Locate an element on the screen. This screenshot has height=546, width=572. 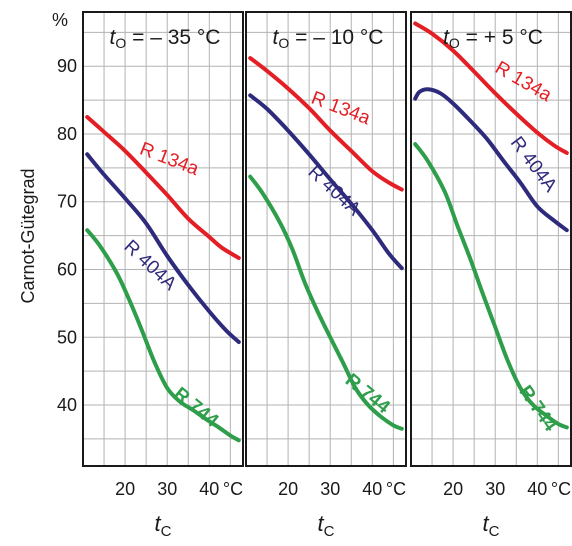
panel-title: tO = + 5 °C is located at coordinates (493, 38).